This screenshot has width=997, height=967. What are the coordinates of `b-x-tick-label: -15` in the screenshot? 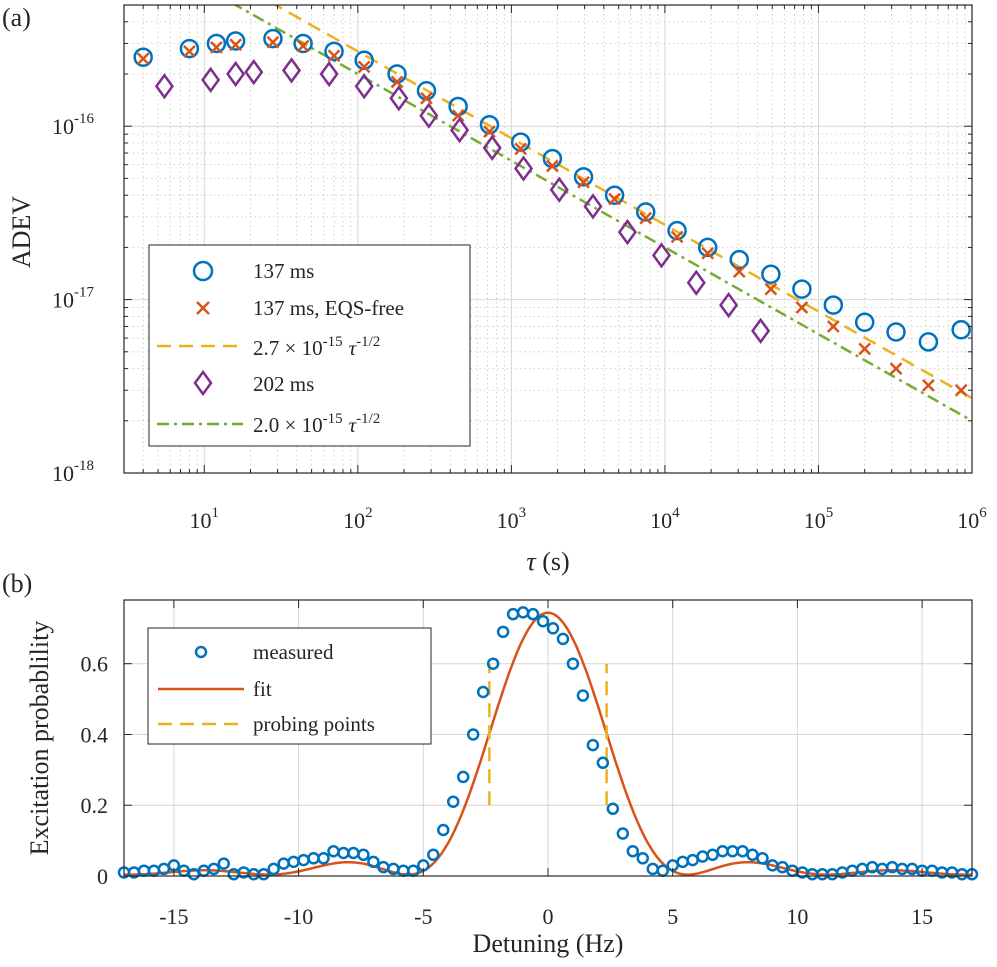 It's located at (173, 916).